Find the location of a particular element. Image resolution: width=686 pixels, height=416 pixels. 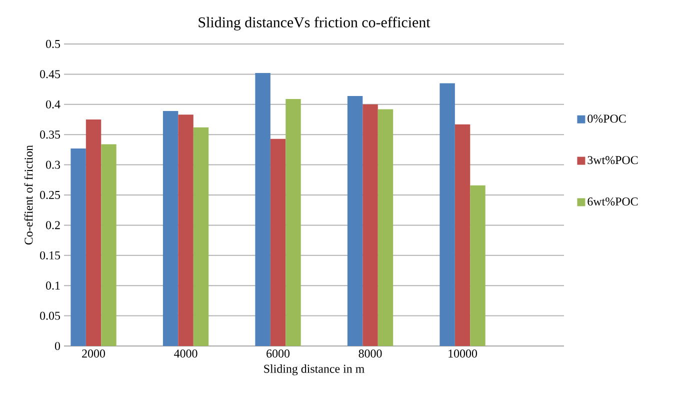

x-tick-label: 4000 is located at coordinates (186, 354).